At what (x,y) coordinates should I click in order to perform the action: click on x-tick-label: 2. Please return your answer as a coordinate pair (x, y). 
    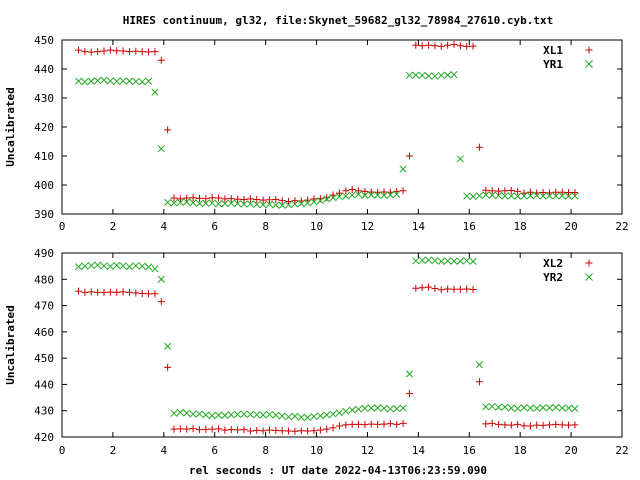
    Looking at the image, I should click on (113, 450).